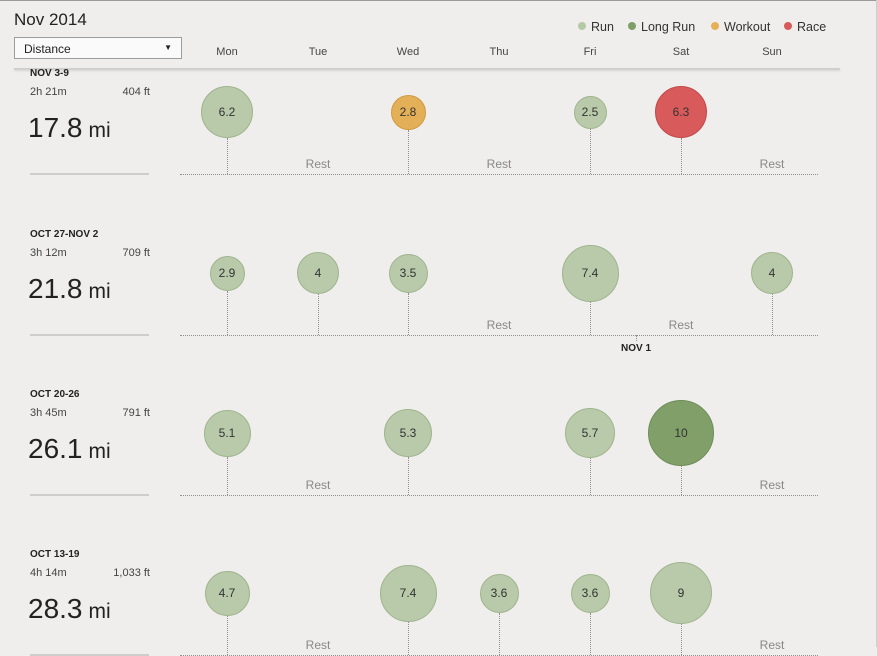 This screenshot has width=877, height=656. Describe the element at coordinates (50, 19) in the screenshot. I see `month-title: Nov 2014` at that location.